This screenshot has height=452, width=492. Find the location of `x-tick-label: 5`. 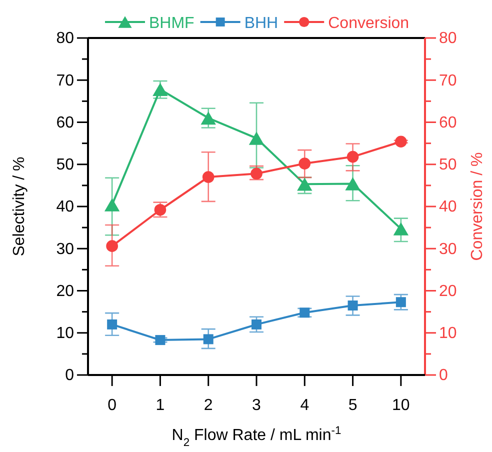

x-tick-label: 5 is located at coordinates (353, 405).